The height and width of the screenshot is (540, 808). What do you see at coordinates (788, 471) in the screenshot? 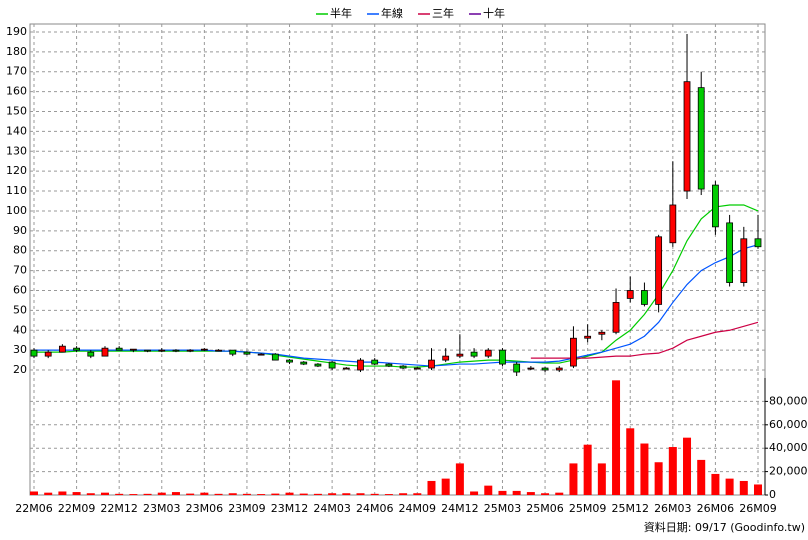
I see `y2-tick-label: 20,000` at bounding box center [788, 471].